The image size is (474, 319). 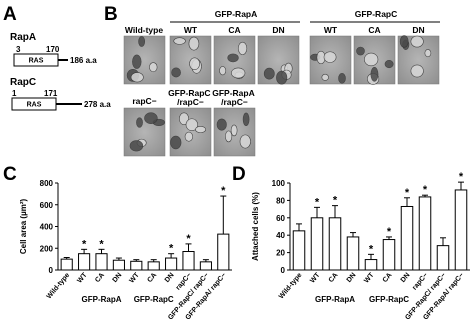 What do you see at coordinates (47, 227) in the screenshot?
I see `y-tick-label: 400` at bounding box center [47, 227].